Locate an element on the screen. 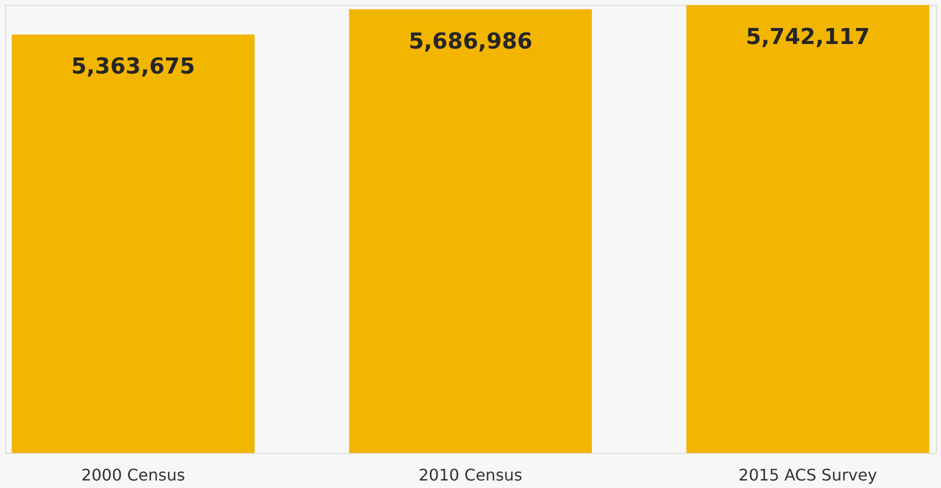 The image size is (941, 488). x-tick-label: 2000 Census is located at coordinates (133, 475).